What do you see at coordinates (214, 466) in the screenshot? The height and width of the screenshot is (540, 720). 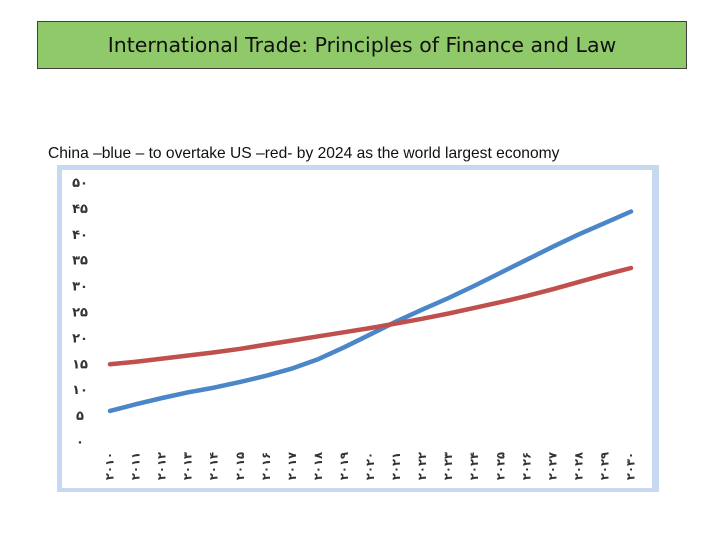 I see `x-tick-label: ۲۰۱۴` at bounding box center [214, 466].